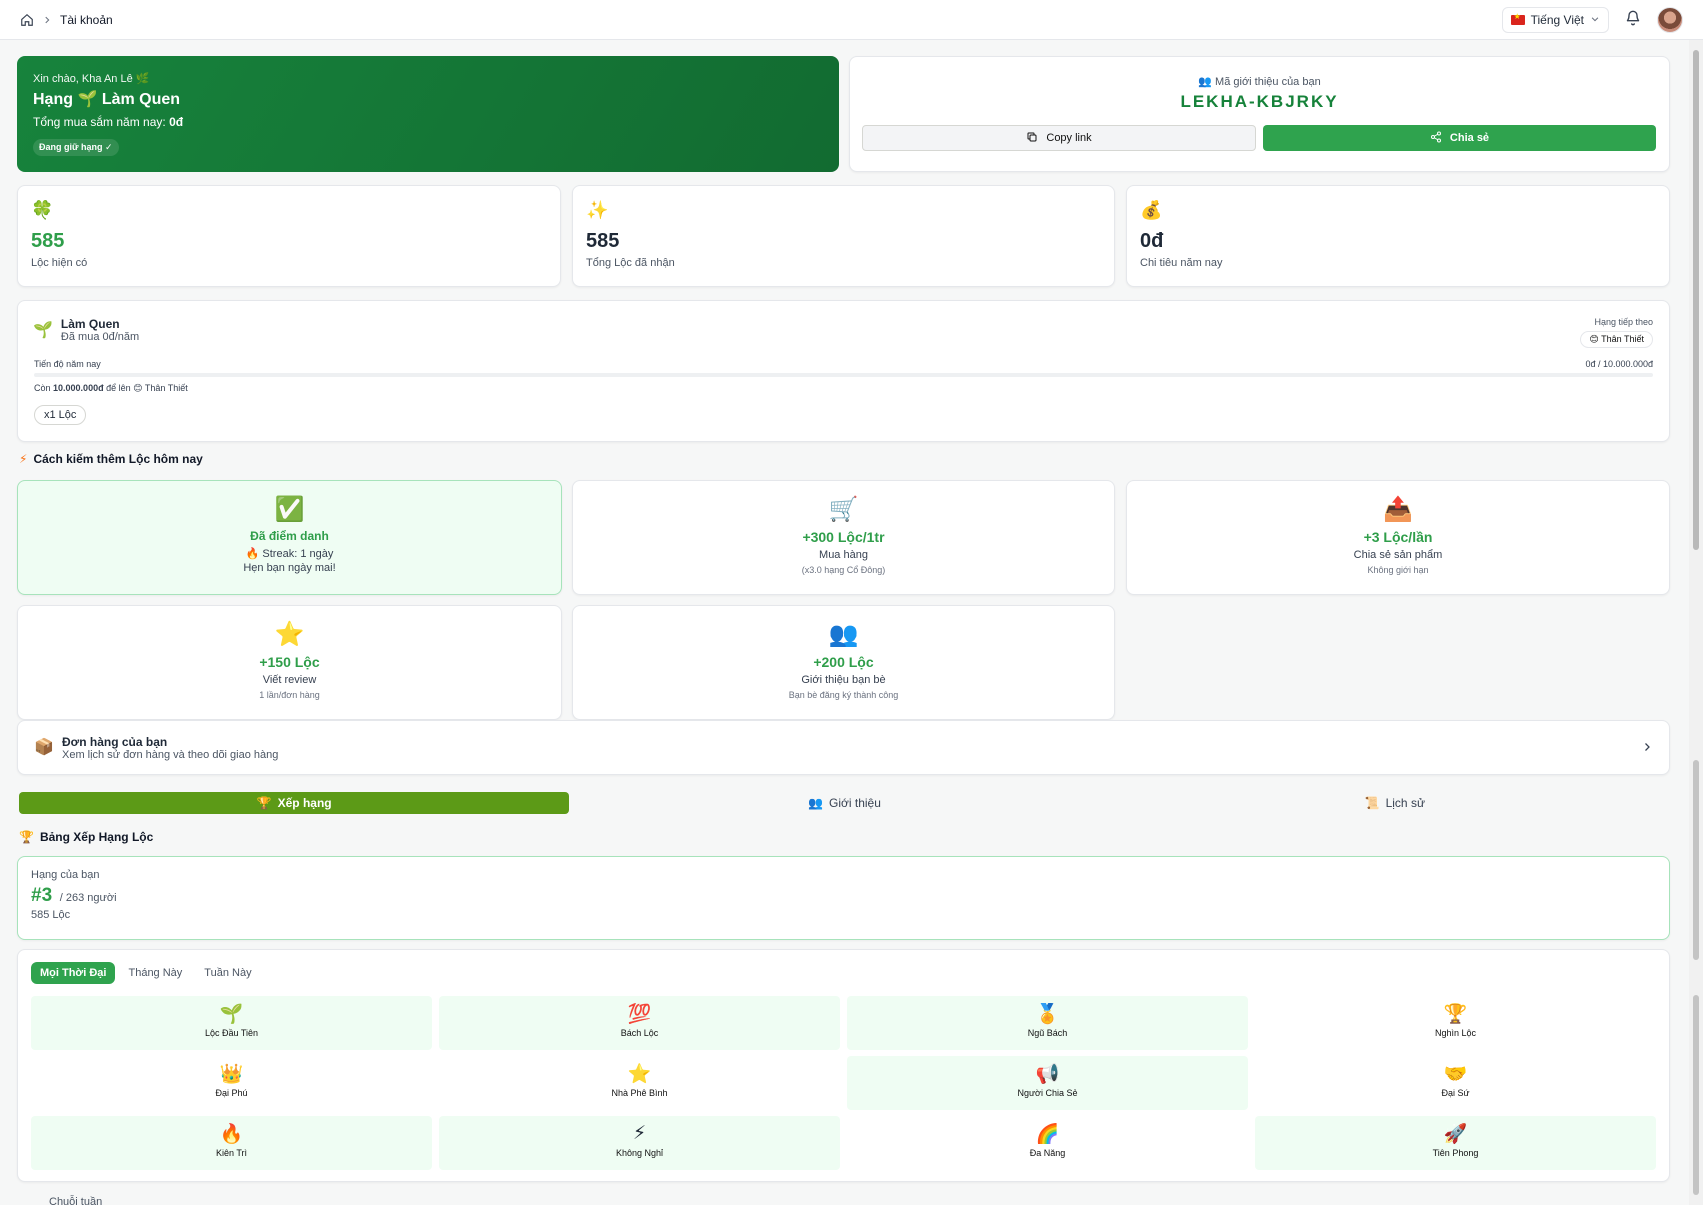 This screenshot has width=1703, height=1205. Describe the element at coordinates (1047, 1093) in the screenshot. I see `badge-name: Người Chia Sẻ` at that location.